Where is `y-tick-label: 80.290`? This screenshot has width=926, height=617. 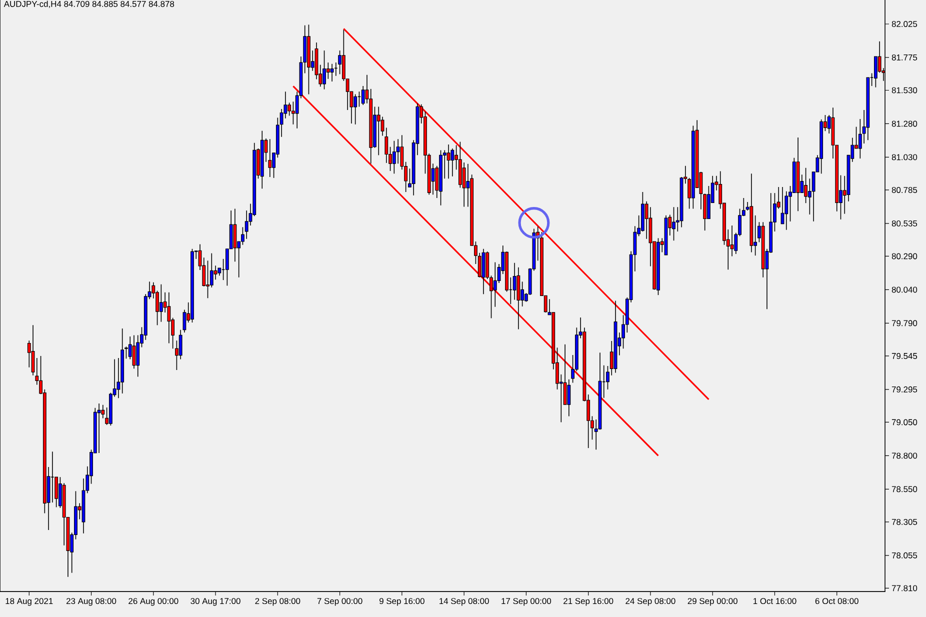 y-tick-label: 80.290 is located at coordinates (905, 256).